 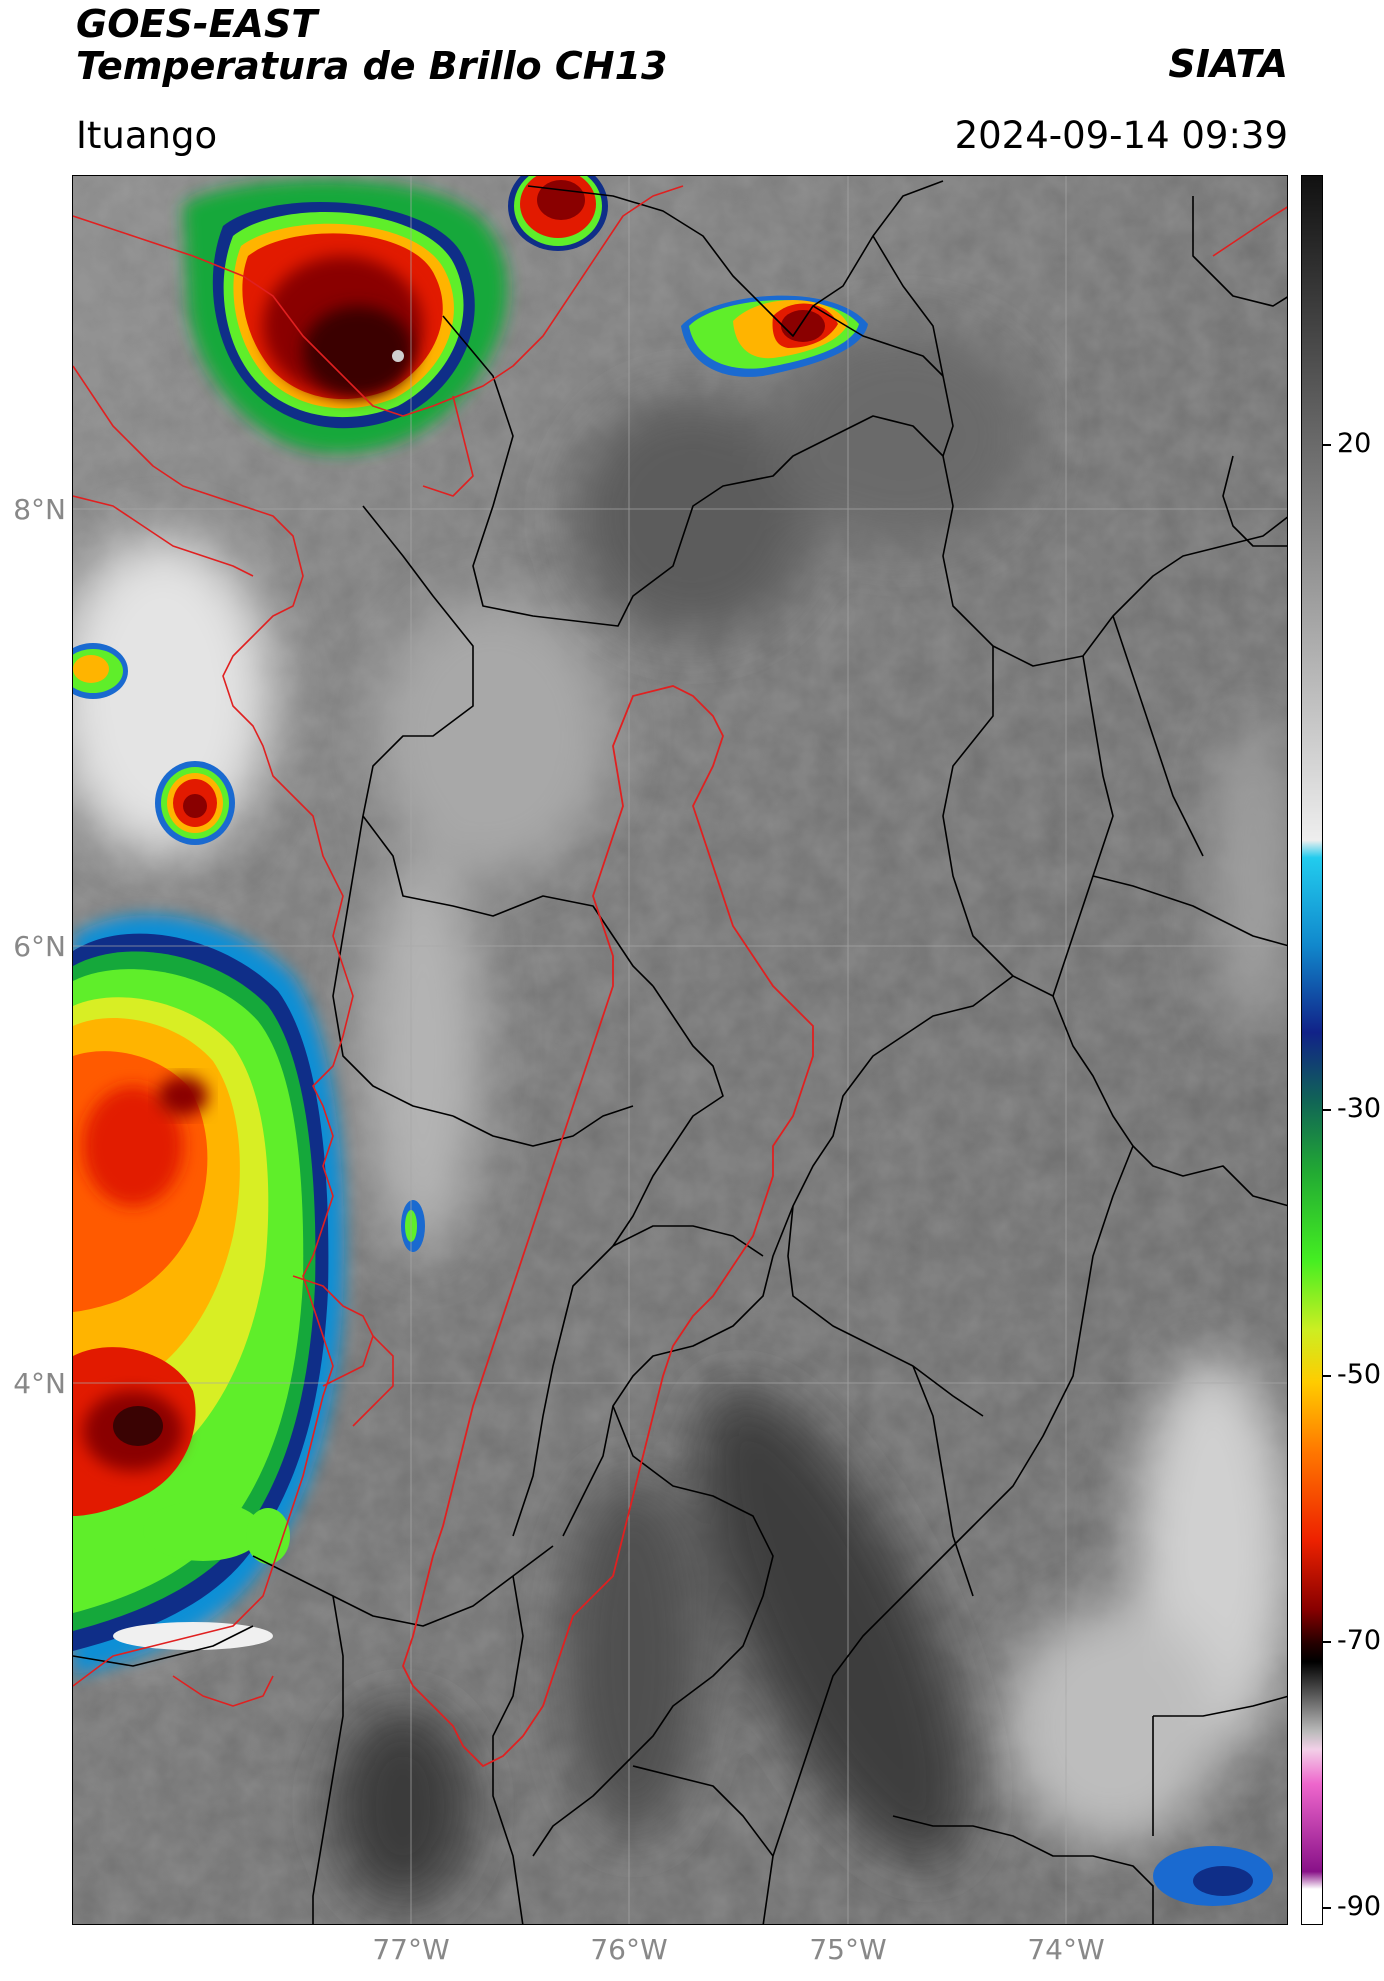 I want to click on lon-label-77w: 77°W, so click(x=411, y=1949).